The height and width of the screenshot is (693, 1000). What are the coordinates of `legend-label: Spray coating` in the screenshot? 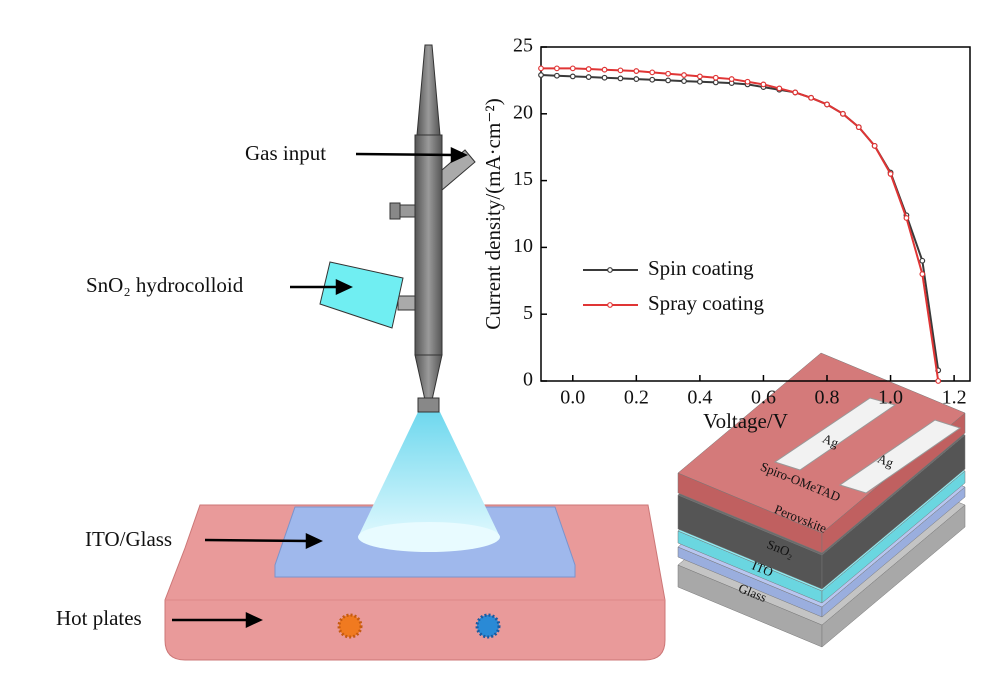 It's located at (706, 303).